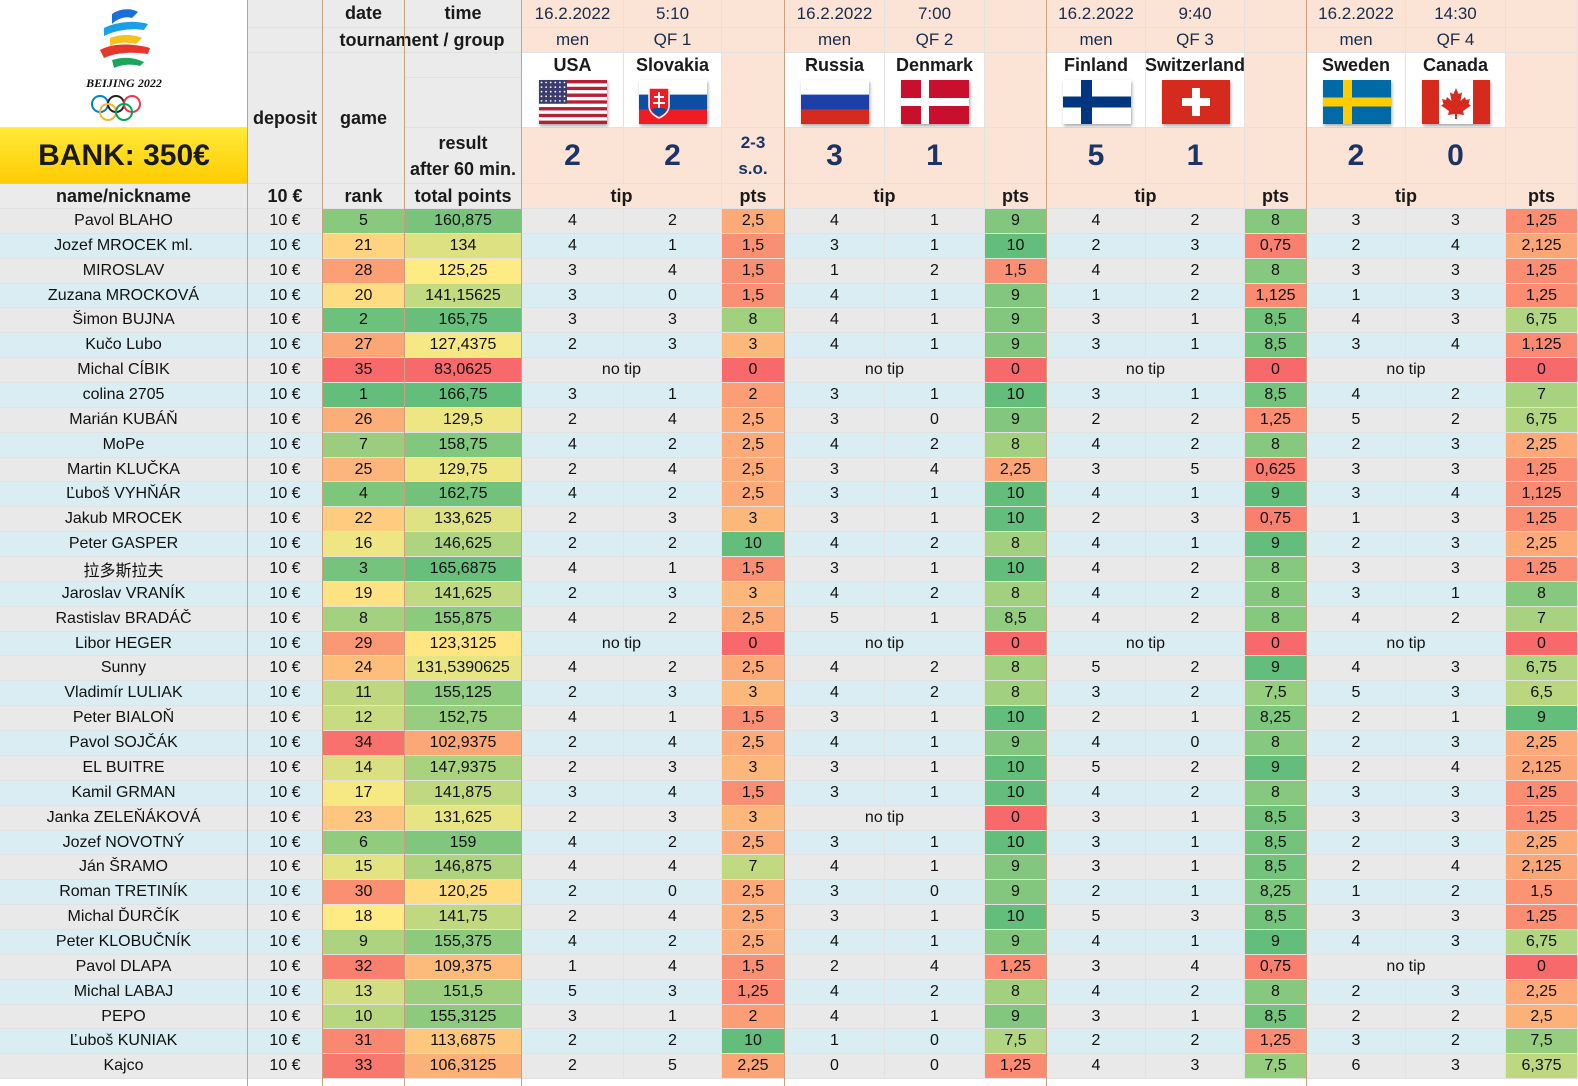 This screenshot has width=1578, height=1086. I want to click on slovakia-flag, so click(673, 102).